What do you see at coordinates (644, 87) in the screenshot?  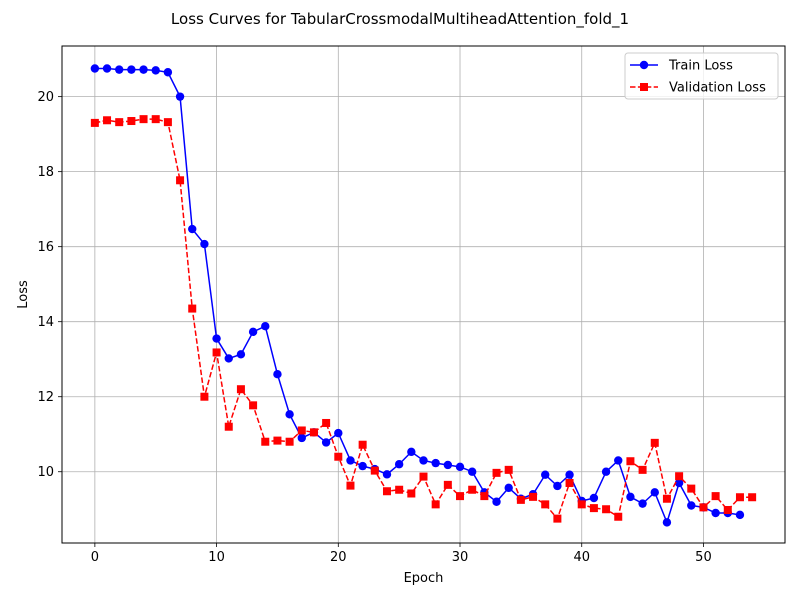 I see `legend-validation-loss-marker` at bounding box center [644, 87].